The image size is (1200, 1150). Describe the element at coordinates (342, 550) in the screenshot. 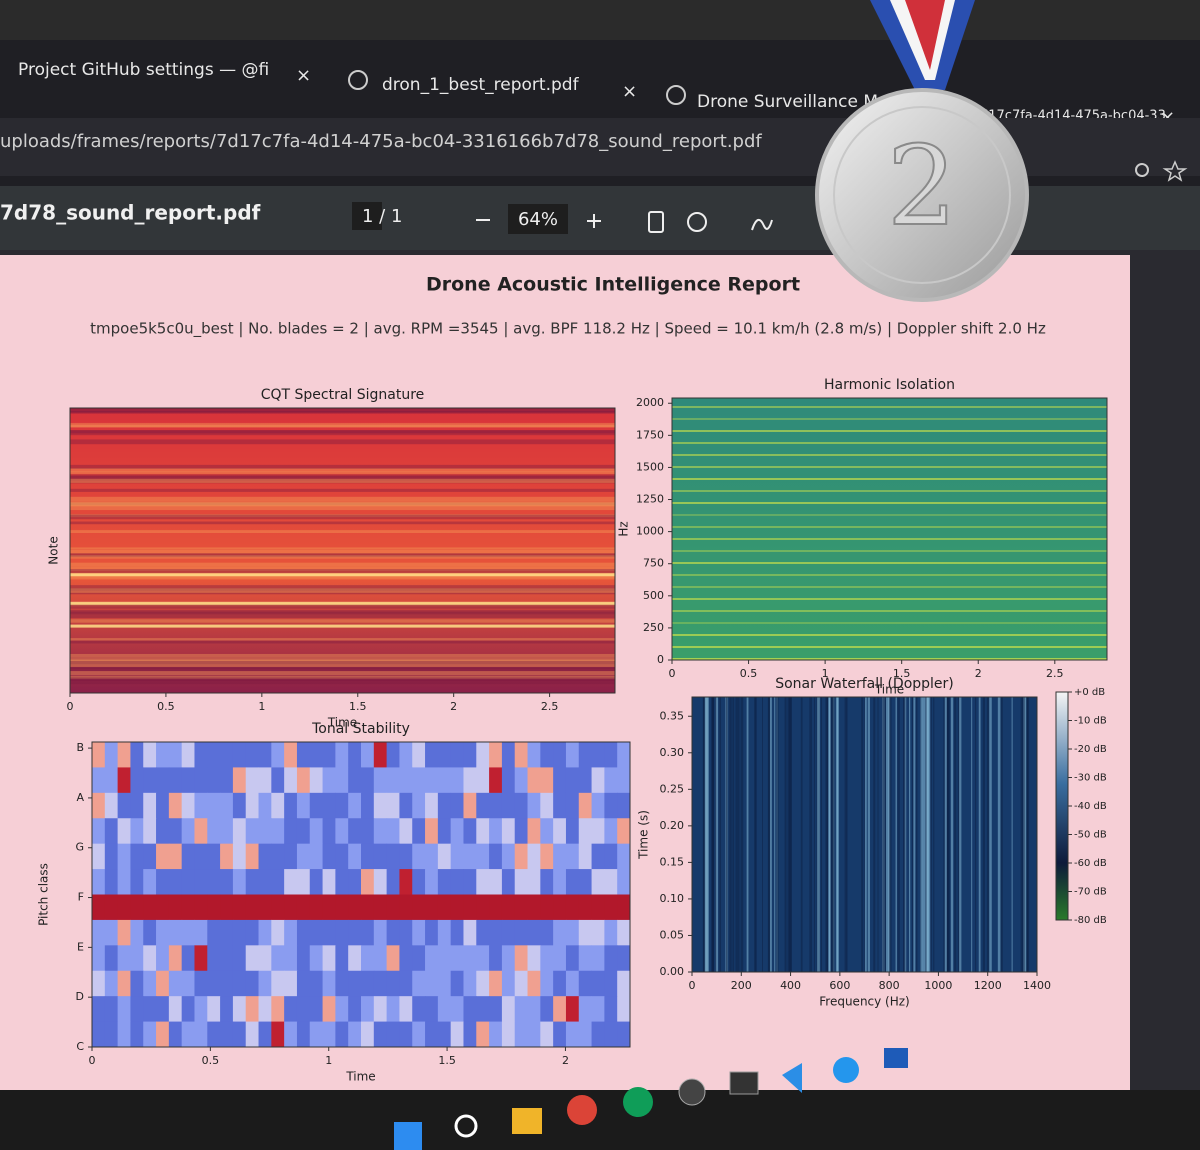

I see `spectrogram` at that location.